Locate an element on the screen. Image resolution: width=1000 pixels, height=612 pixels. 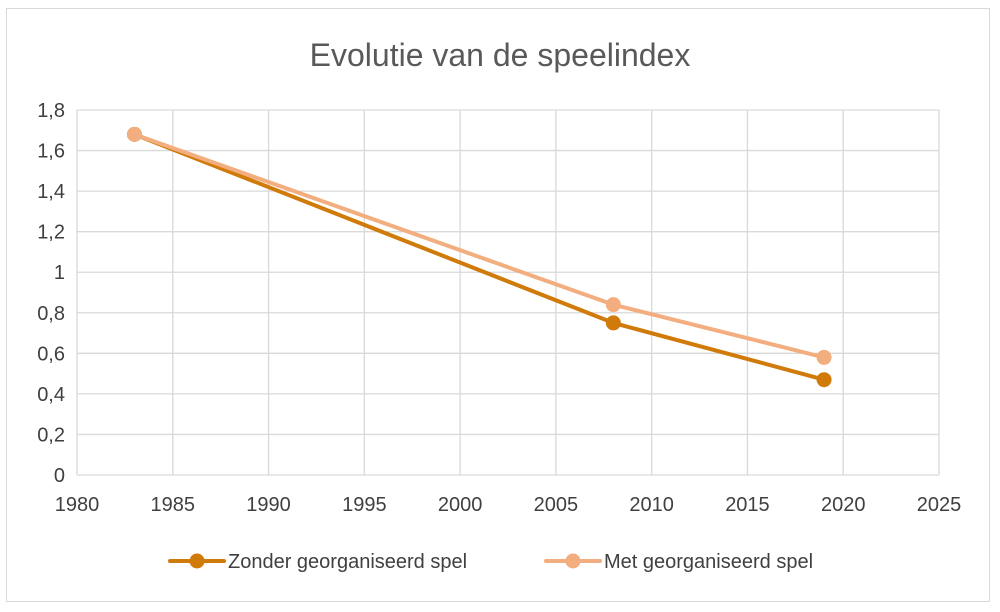
y-tick-label: 1 is located at coordinates (59, 273).